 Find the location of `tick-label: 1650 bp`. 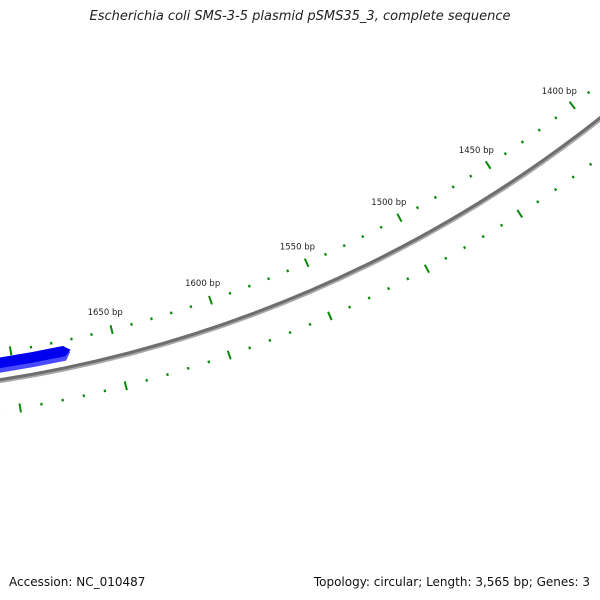

tick-label: 1650 bp is located at coordinates (105, 313).